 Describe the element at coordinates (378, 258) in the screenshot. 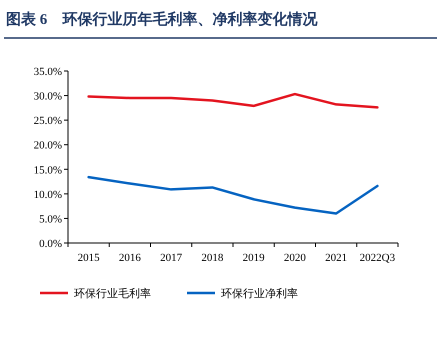

I see `x-tick-label: 2022Q3` at that location.